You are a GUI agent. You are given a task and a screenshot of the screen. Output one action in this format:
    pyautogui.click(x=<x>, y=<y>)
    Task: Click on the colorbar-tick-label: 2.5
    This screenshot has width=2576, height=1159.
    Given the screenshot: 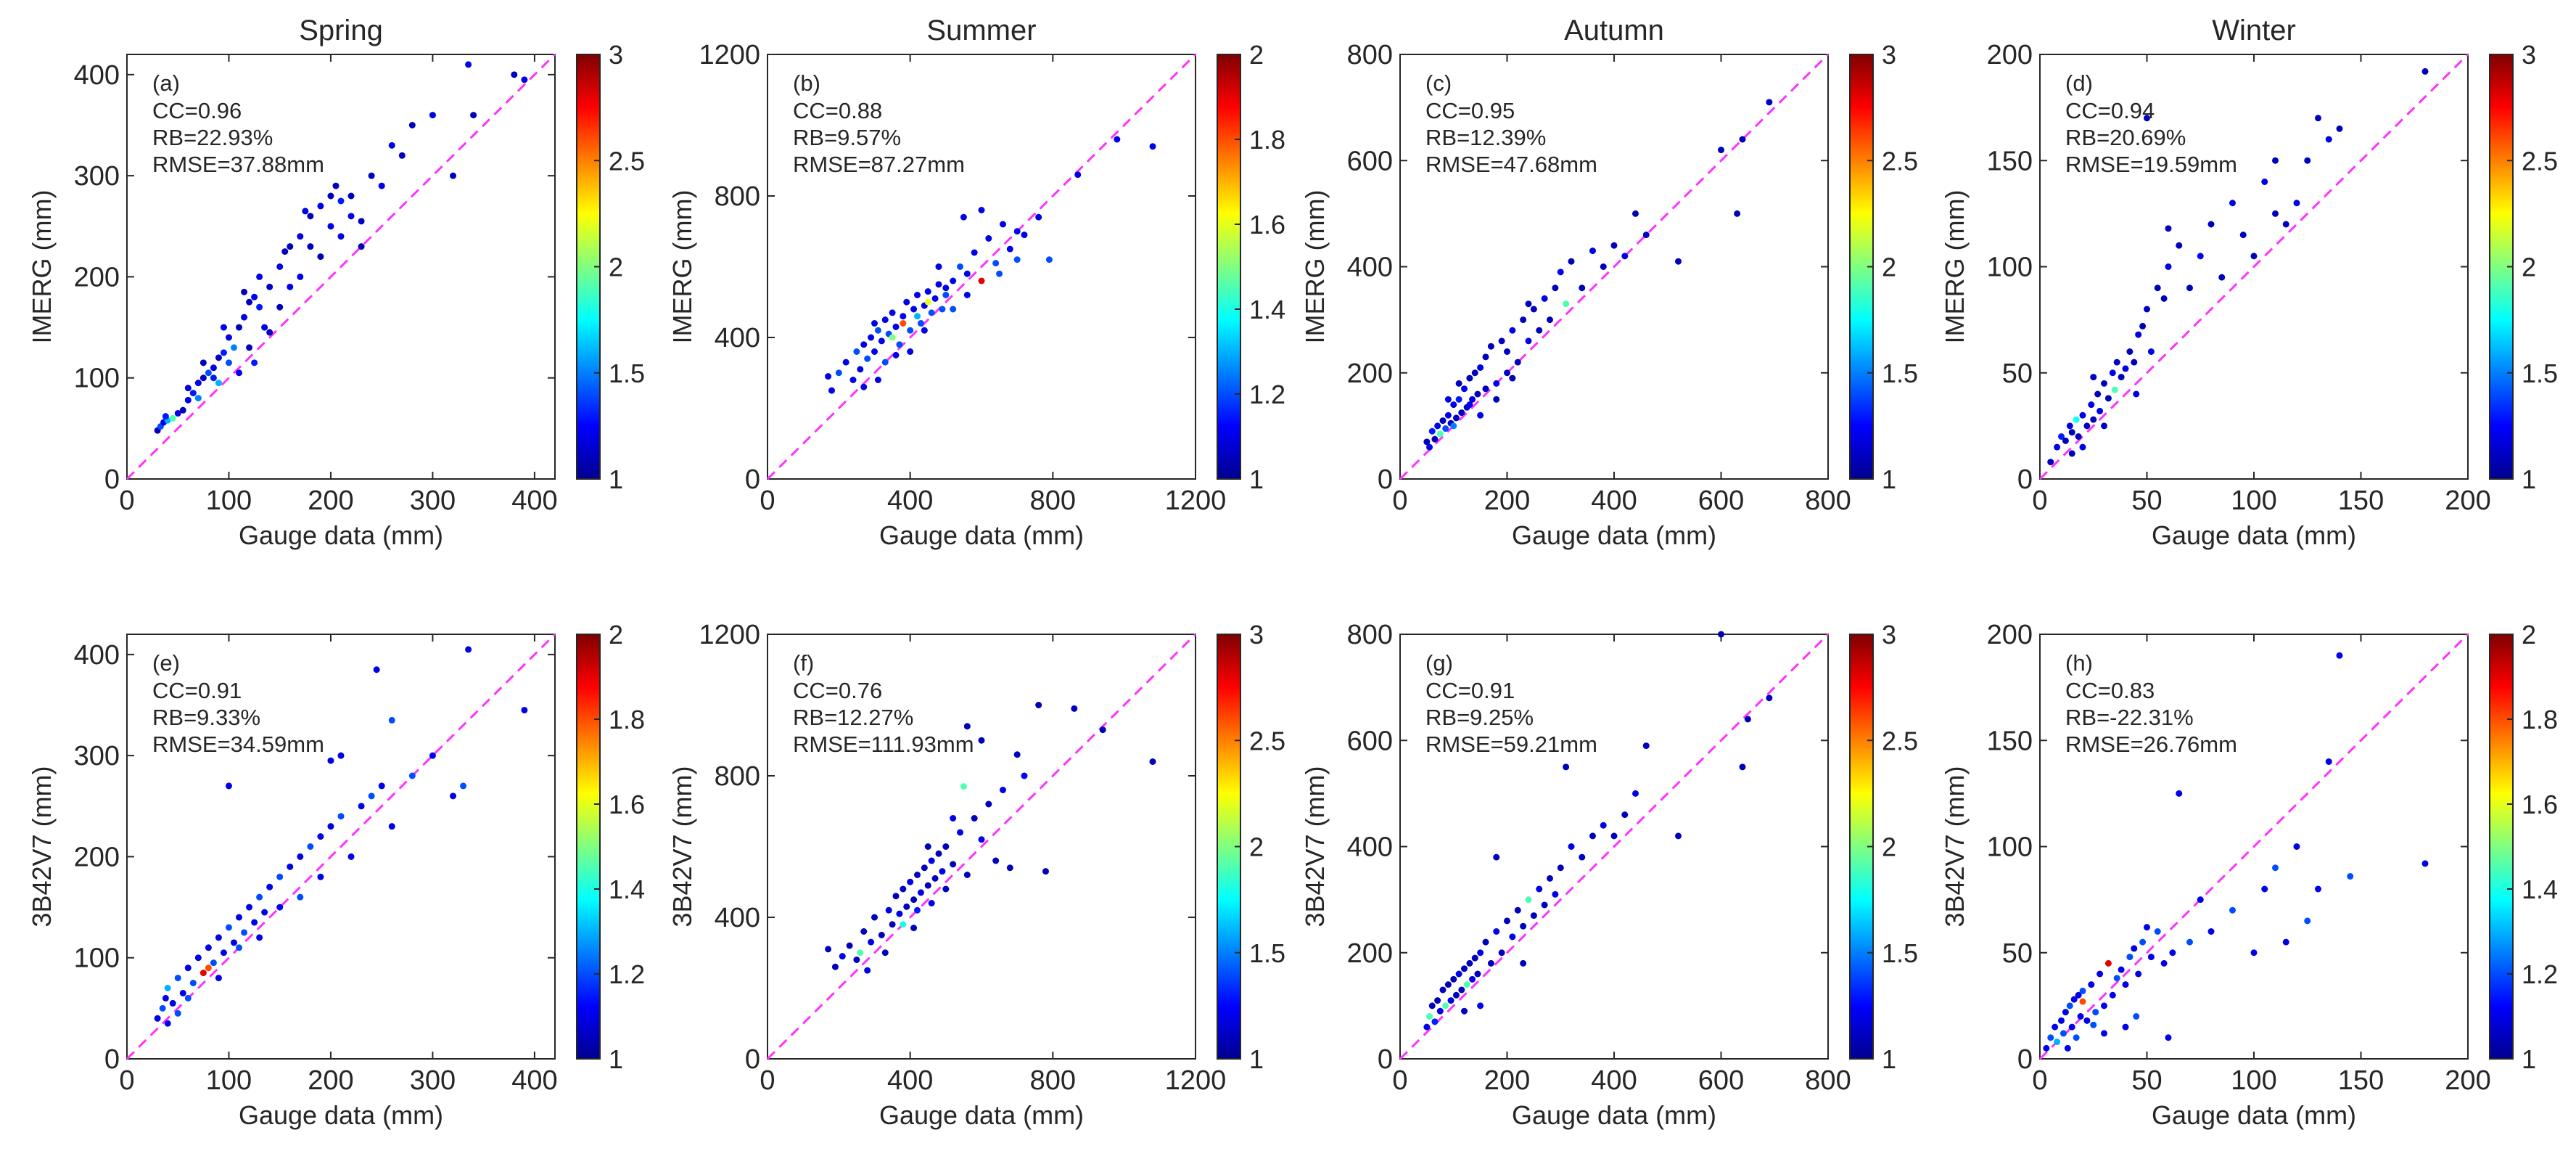 What is the action you would take?
    pyautogui.click(x=1900, y=740)
    